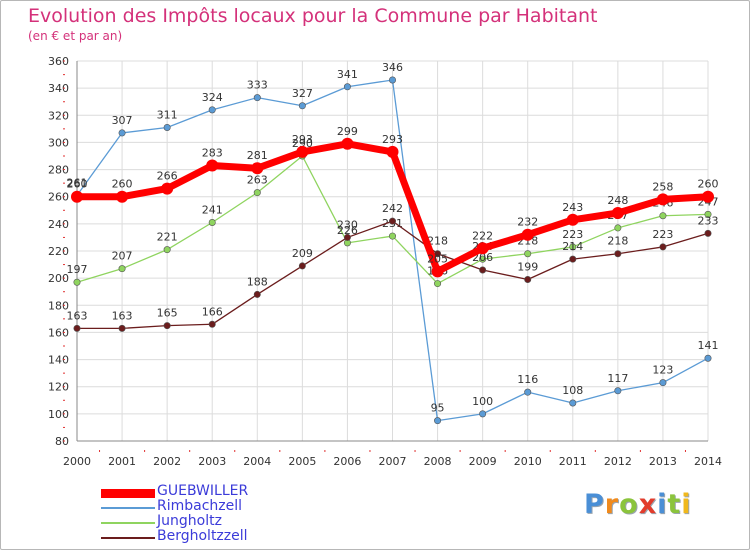 Image resolution: width=750 pixels, height=550 pixels. Describe the element at coordinates (211, 536) in the screenshot. I see `legend-item-bergholtzzell: Bergholtzzell` at that location.